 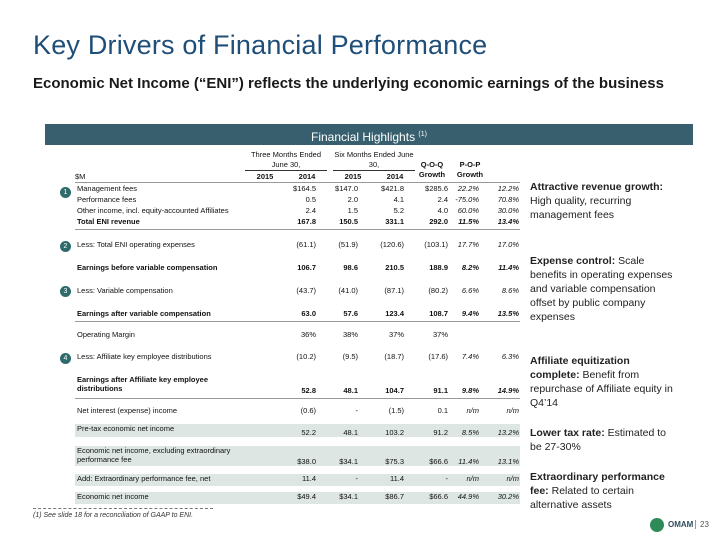 I want to click on value-cell: 91.2, so click(x=440, y=432).